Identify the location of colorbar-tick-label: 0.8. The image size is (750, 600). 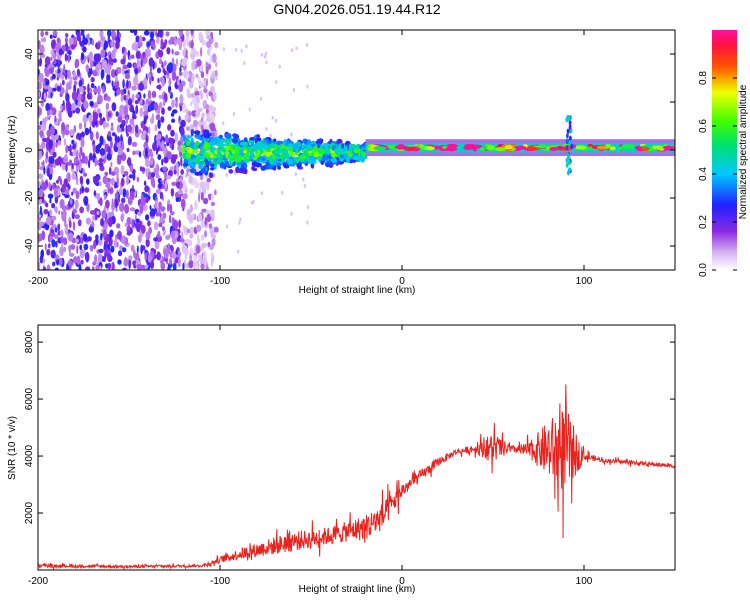
(703, 78).